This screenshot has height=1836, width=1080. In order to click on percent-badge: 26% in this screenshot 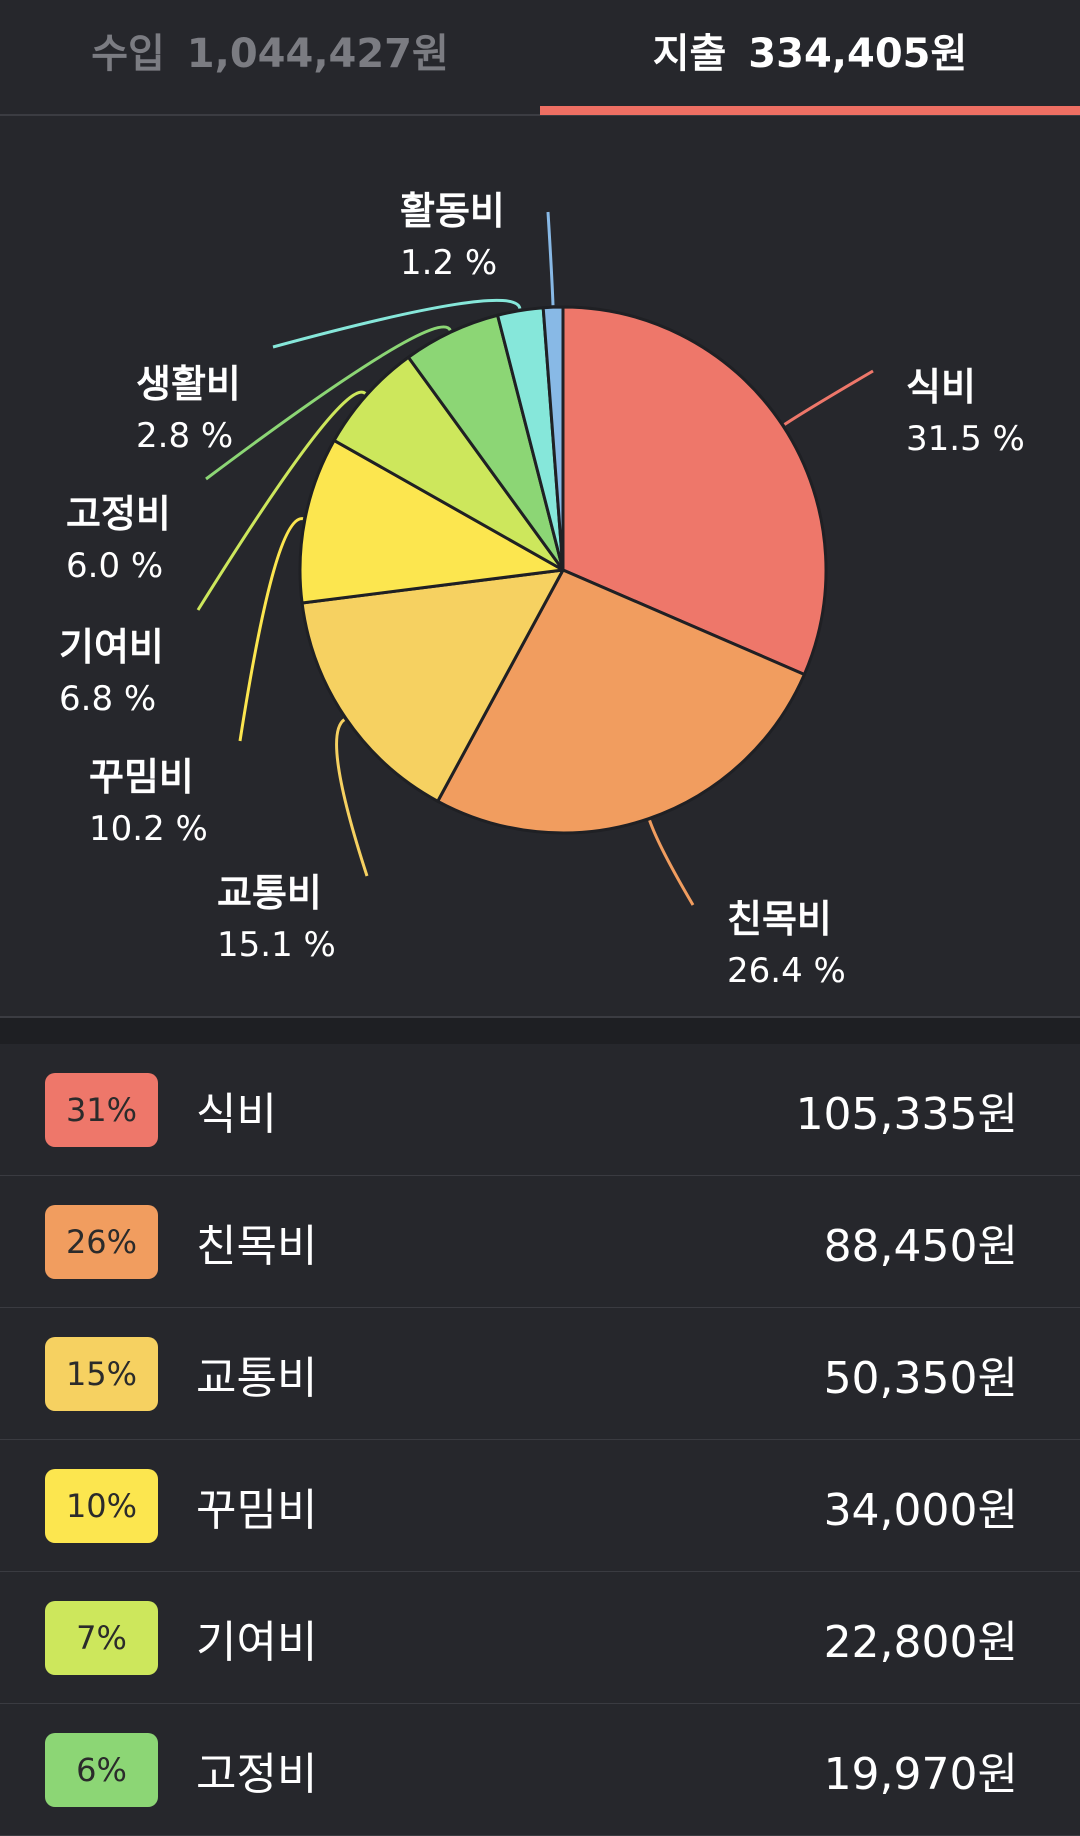, I will do `click(101, 1241)`.